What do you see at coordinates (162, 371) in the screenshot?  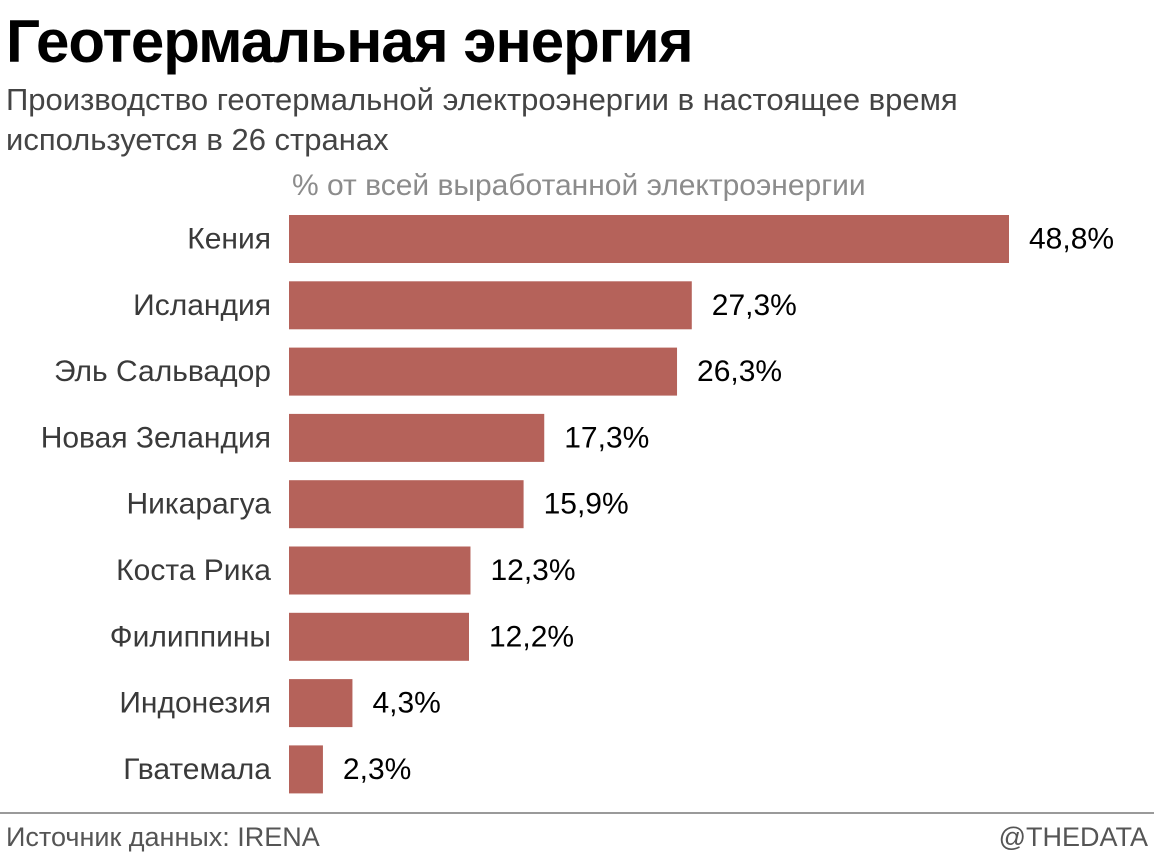 I see `category-label: Эль Сальвадор` at bounding box center [162, 371].